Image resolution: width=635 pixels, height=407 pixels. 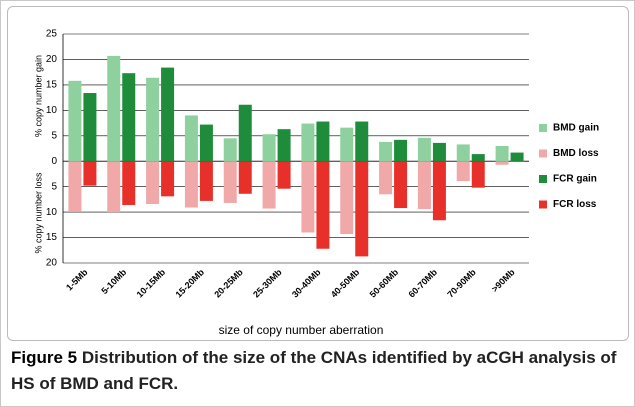 What do you see at coordinates (384, 283) in the screenshot?
I see `x-tick-label: 50-60Mb` at bounding box center [384, 283].